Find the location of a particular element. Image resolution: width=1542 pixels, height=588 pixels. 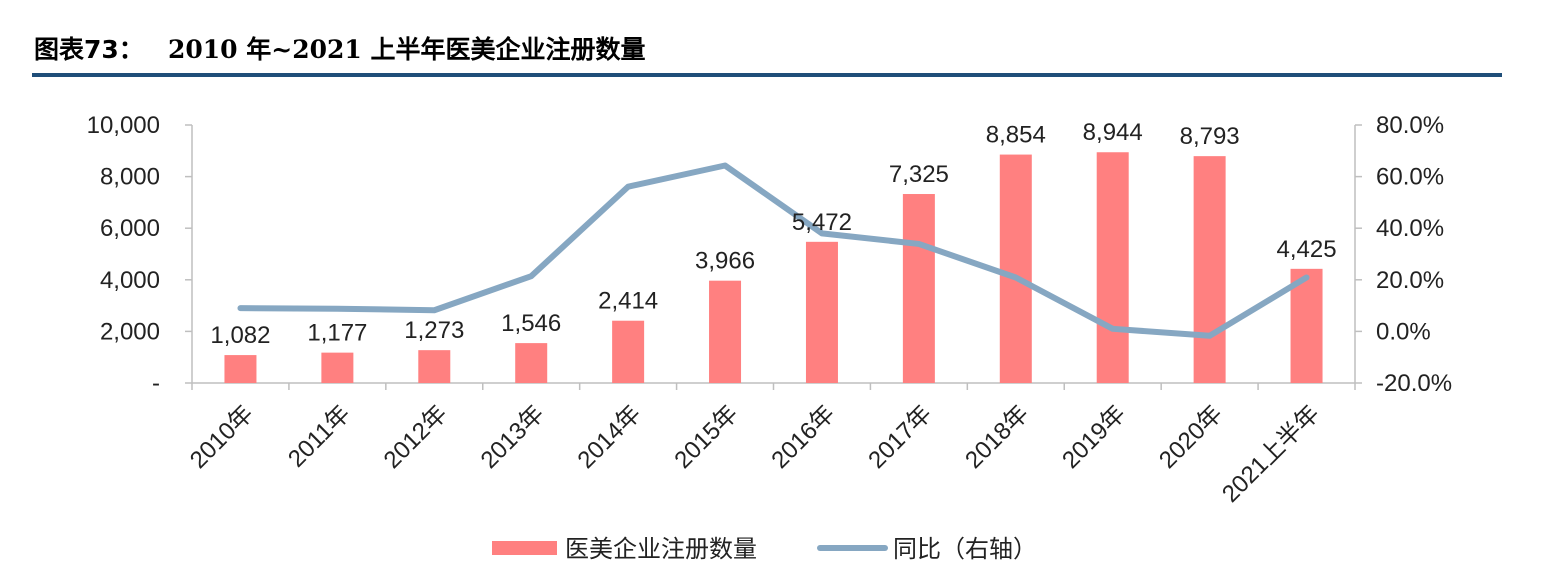

bar-value-label: 3,966 is located at coordinates (725, 261).